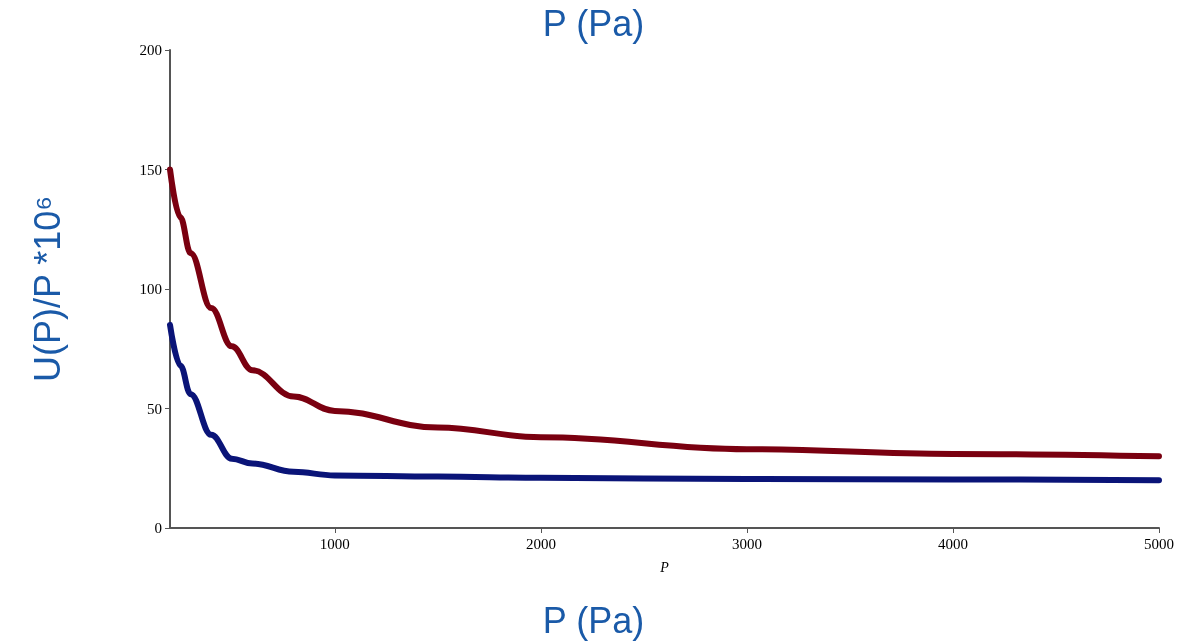 This screenshot has height=643, width=1187. Describe the element at coordinates (150, 50) in the screenshot. I see `y-tick-label: 200` at that location.